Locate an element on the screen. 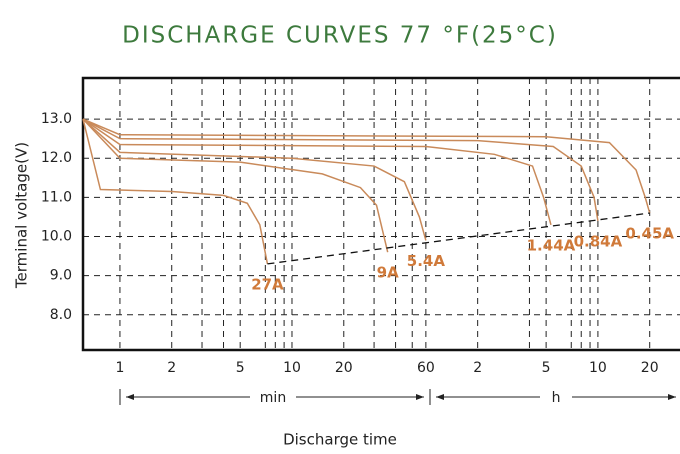  y-tick-label: 11.0 is located at coordinates (56, 197).